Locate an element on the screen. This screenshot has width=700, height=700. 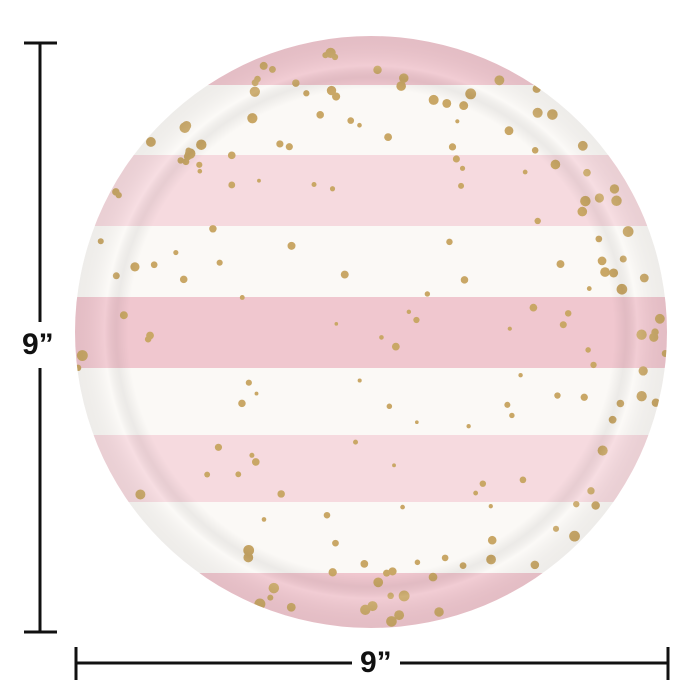
height-label: 9” is located at coordinates (38, 345).